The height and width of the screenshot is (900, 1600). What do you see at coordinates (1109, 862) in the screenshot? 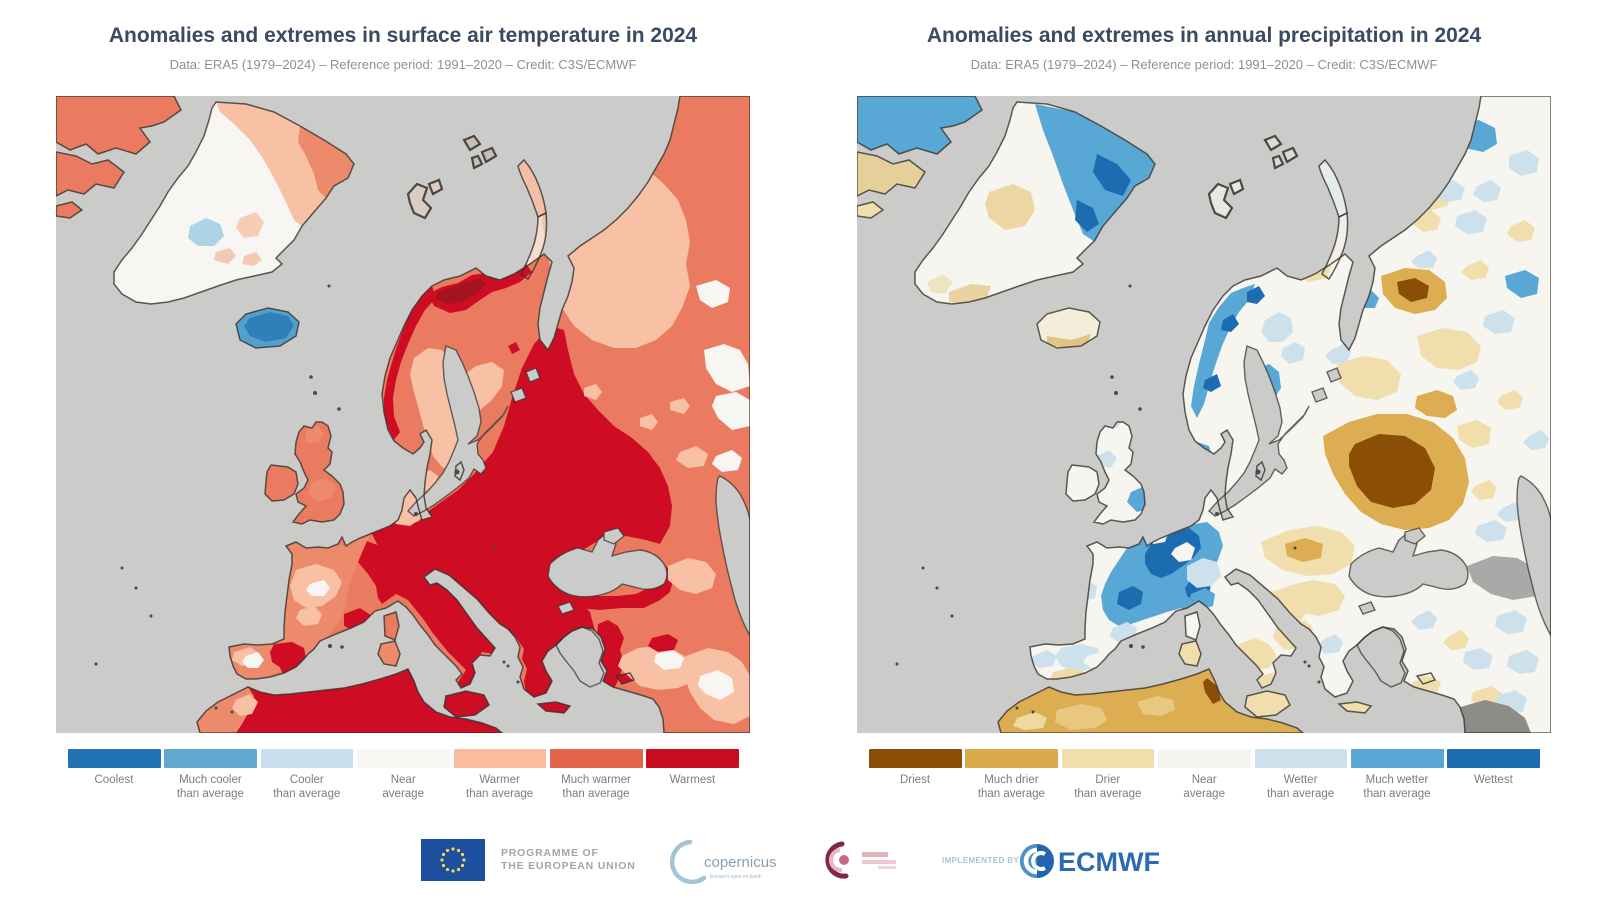
I see `svg-text: ECMWF` at bounding box center [1109, 862].